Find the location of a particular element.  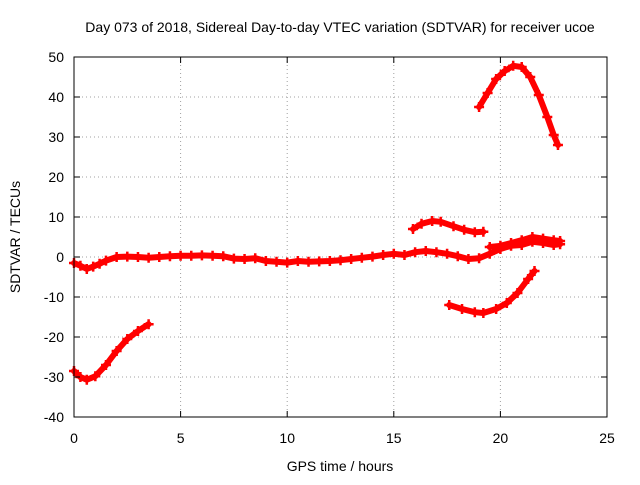

y-tick-label: 40 is located at coordinates (56, 97).